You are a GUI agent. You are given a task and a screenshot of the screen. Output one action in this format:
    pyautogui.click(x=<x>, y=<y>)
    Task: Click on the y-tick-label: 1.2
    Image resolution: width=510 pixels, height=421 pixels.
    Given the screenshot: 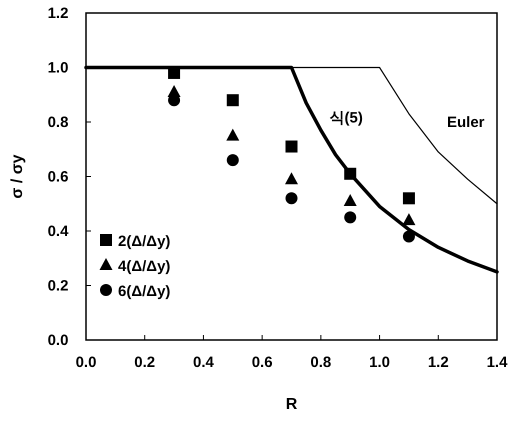 What is the action you would take?
    pyautogui.click(x=58, y=13)
    